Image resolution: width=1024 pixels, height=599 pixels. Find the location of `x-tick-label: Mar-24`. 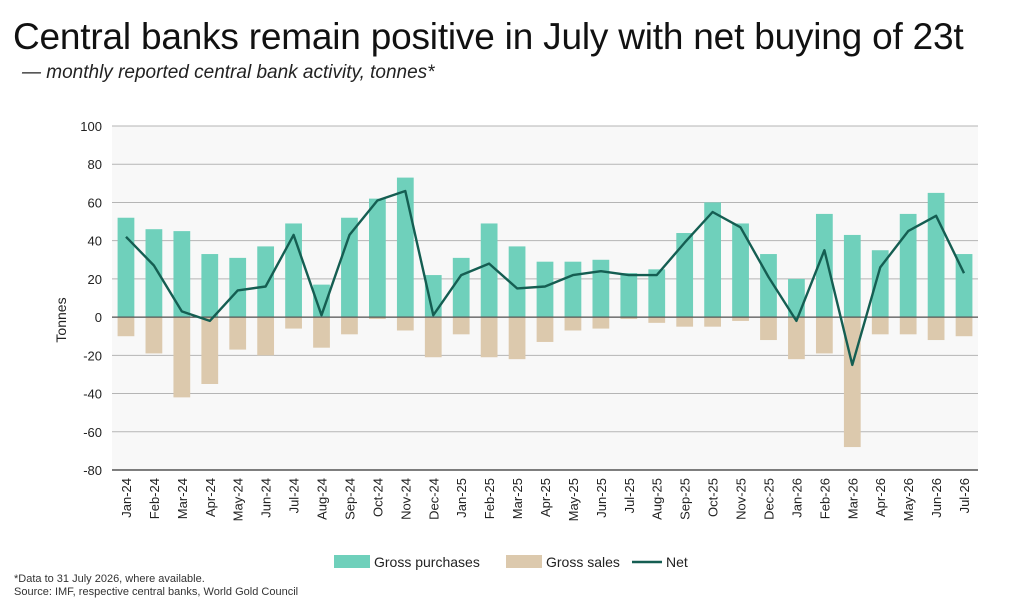

x-tick-label: Mar-24 is located at coordinates (182, 498).